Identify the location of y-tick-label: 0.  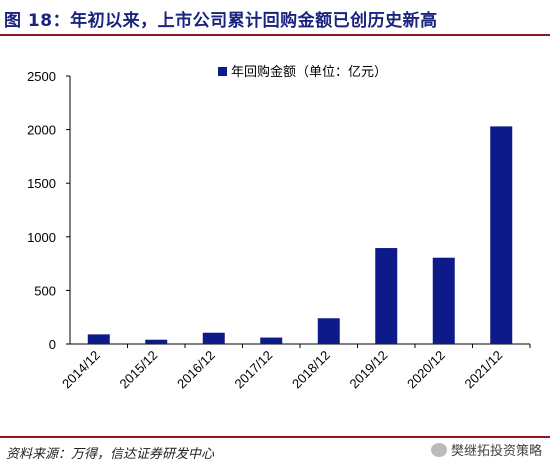
(52, 344).